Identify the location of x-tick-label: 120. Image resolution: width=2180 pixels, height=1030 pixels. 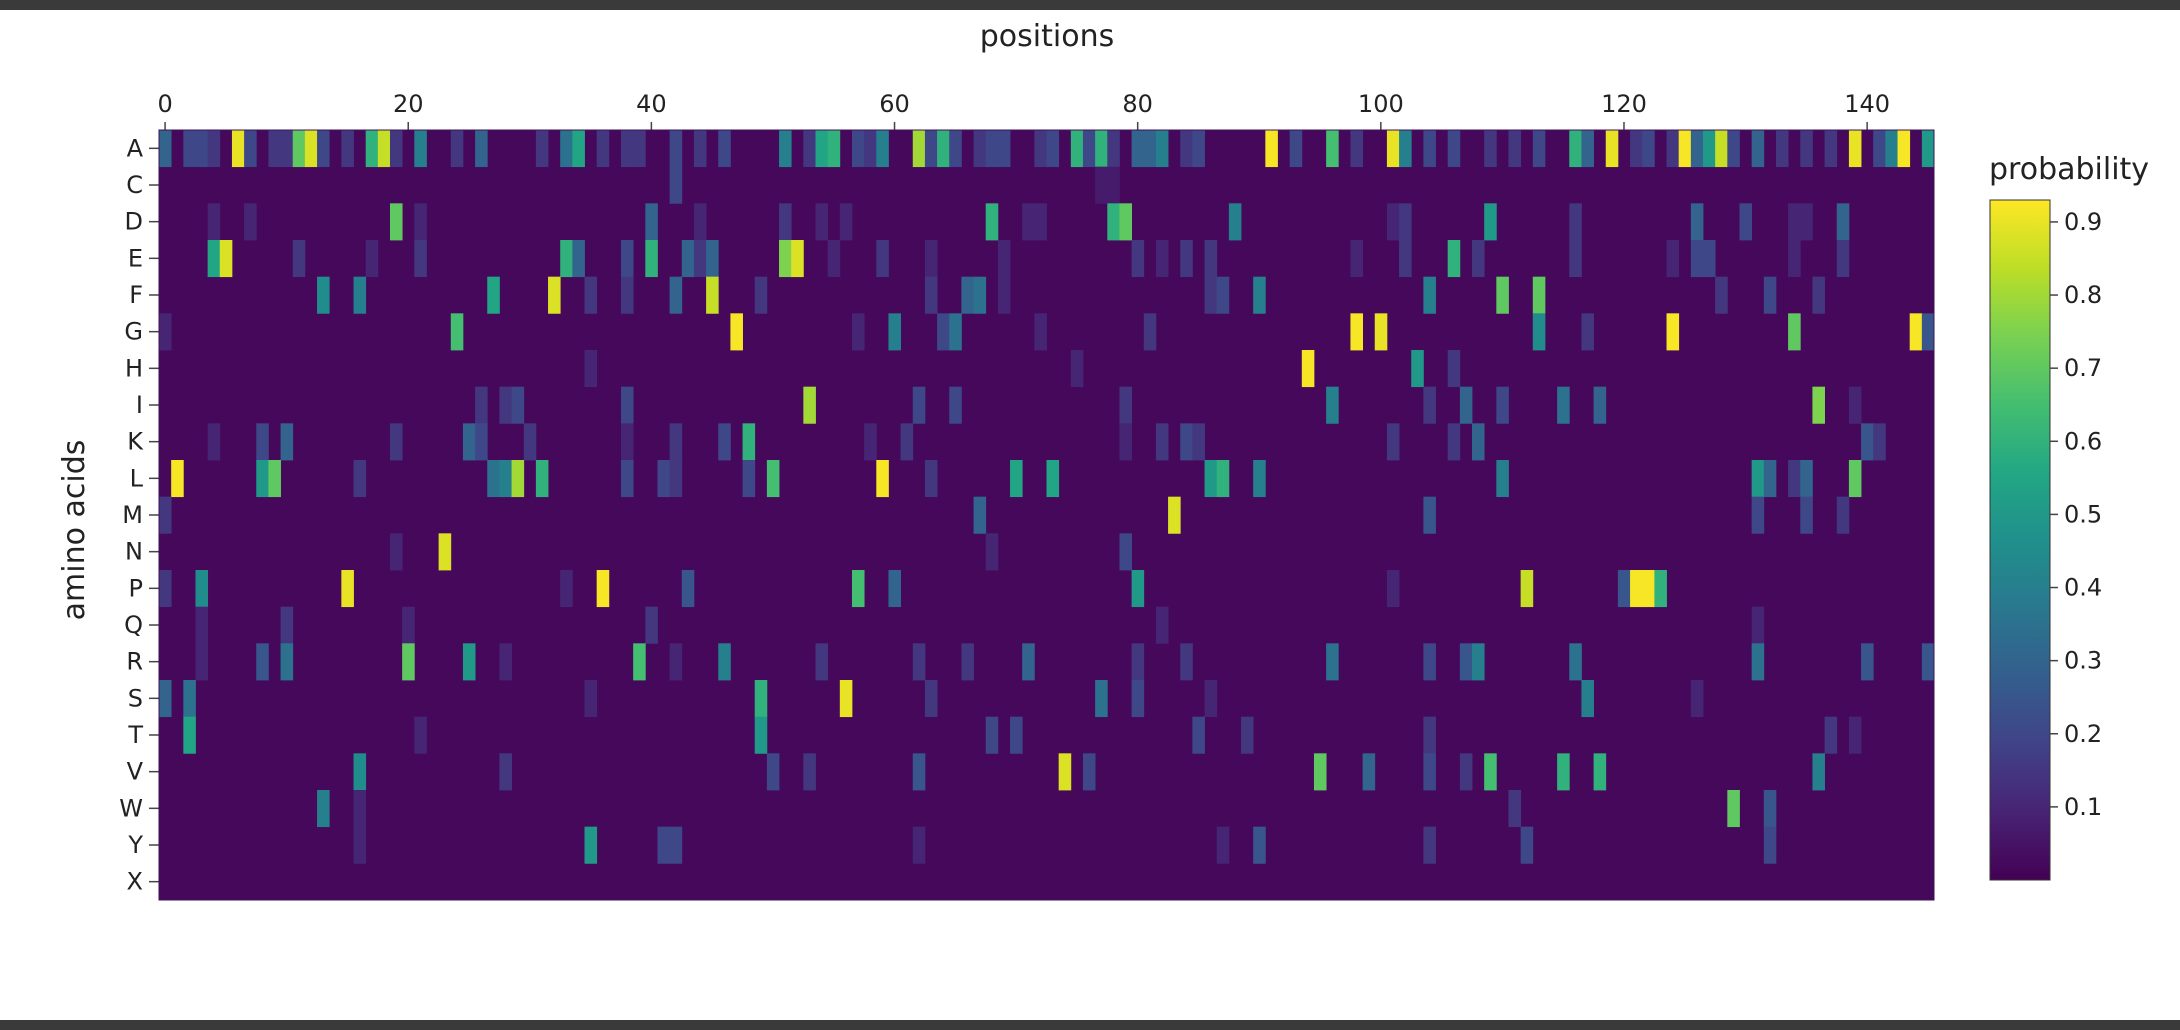
(1624, 104).